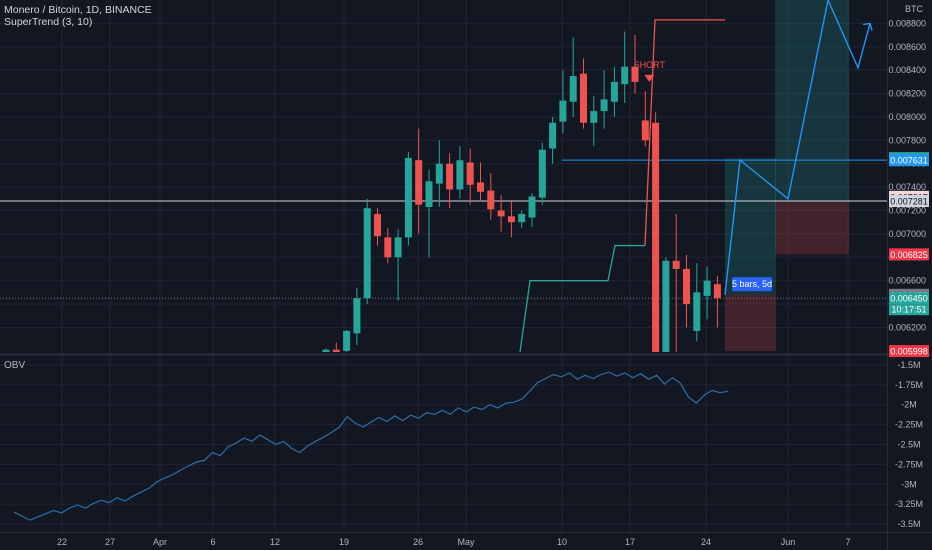 The width and height of the screenshot is (932, 550). I want to click on price-tick-label: 0.006200, so click(907, 327).